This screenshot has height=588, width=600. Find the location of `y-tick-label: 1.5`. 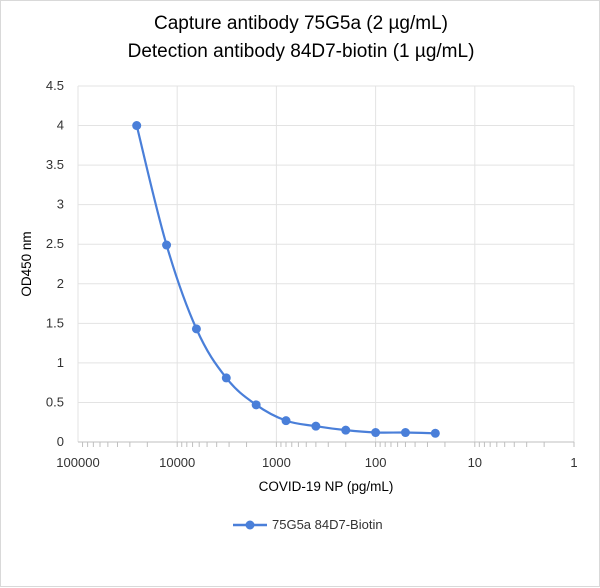

y-tick-label: 1.5 is located at coordinates (55, 322).